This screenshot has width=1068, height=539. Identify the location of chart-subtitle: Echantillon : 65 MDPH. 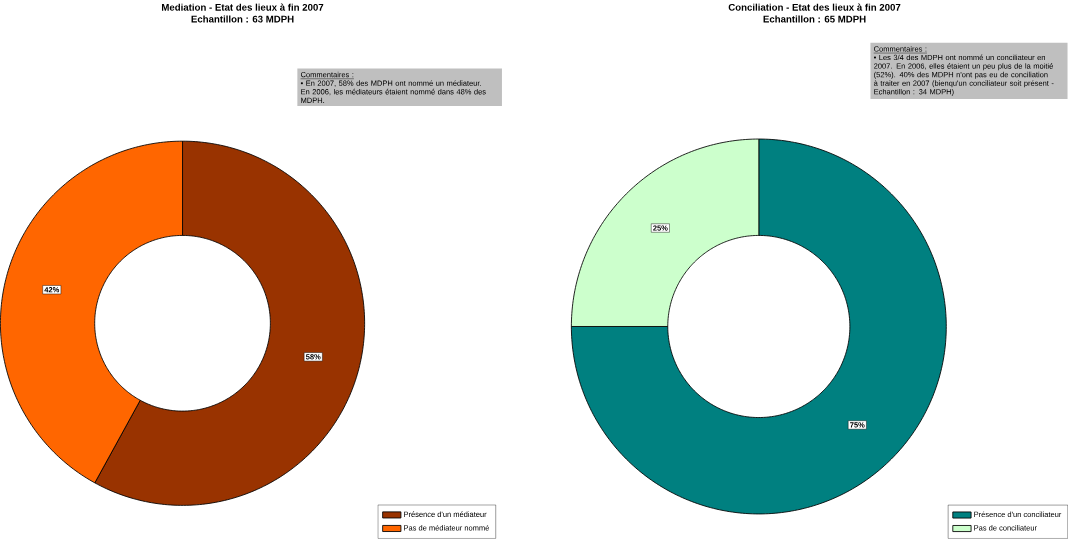
(814, 19).